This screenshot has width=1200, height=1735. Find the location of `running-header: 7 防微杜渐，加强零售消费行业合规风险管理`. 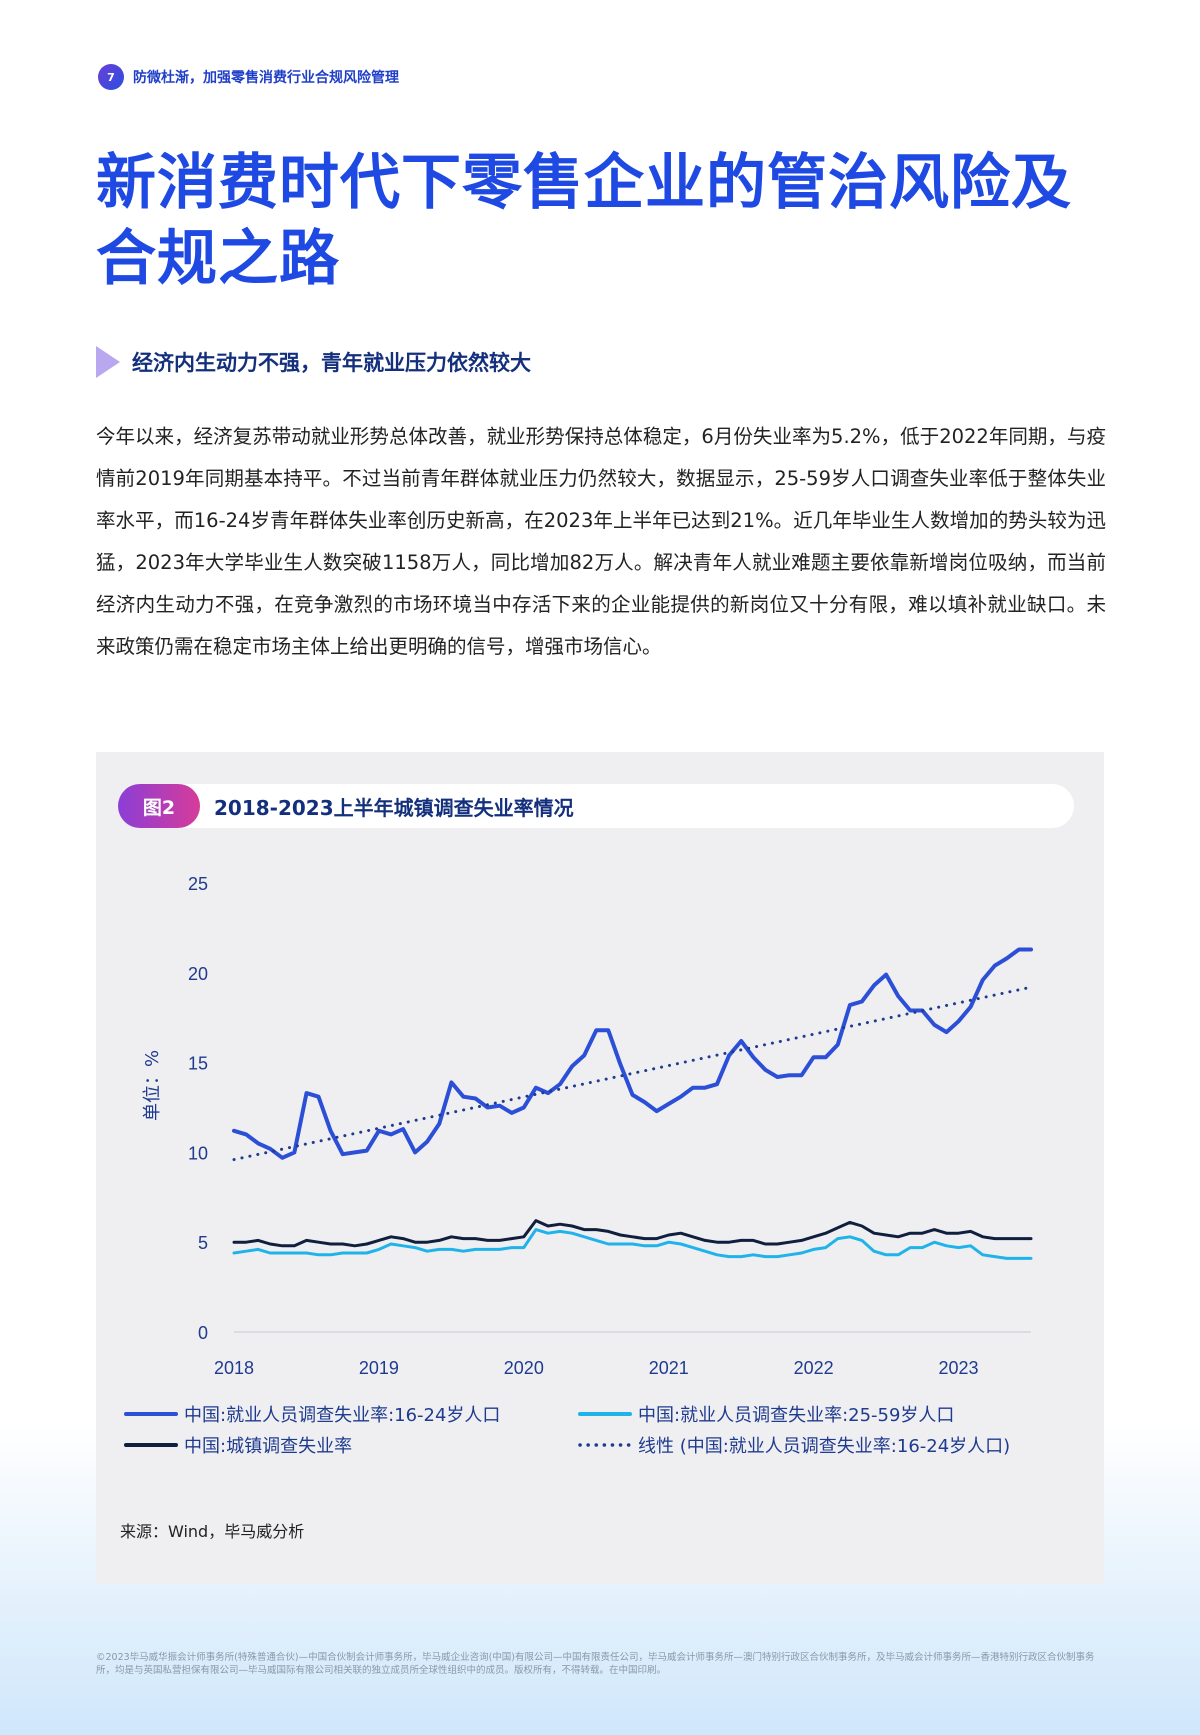

running-header: 7 防微杜渐，加强零售消费行业合规风险管理 is located at coordinates (248, 77).